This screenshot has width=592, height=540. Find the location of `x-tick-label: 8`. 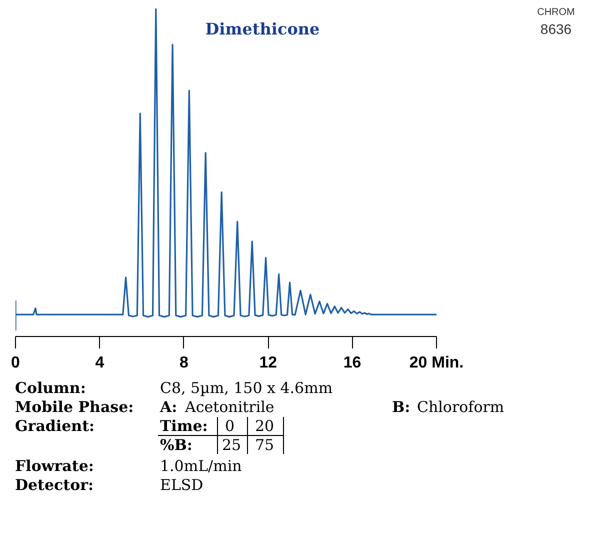

x-tick-label: 8 is located at coordinates (183, 363).